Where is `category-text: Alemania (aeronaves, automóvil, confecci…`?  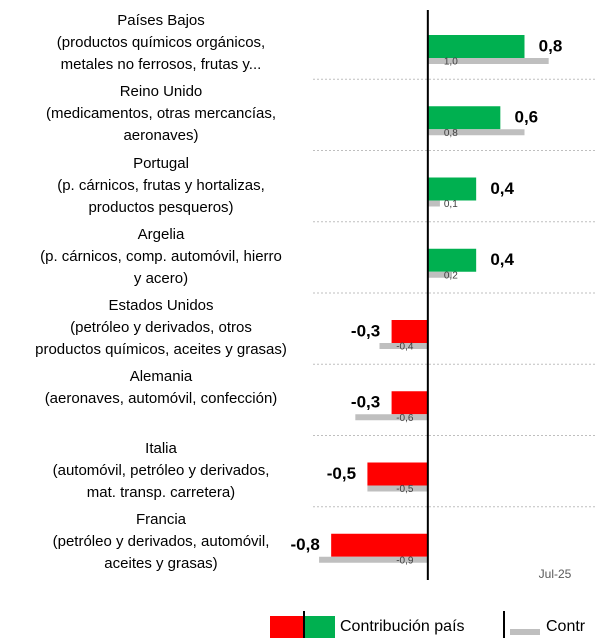
category-text: Alemania (aeronaves, automóvil, confecci… is located at coordinates (161, 388).